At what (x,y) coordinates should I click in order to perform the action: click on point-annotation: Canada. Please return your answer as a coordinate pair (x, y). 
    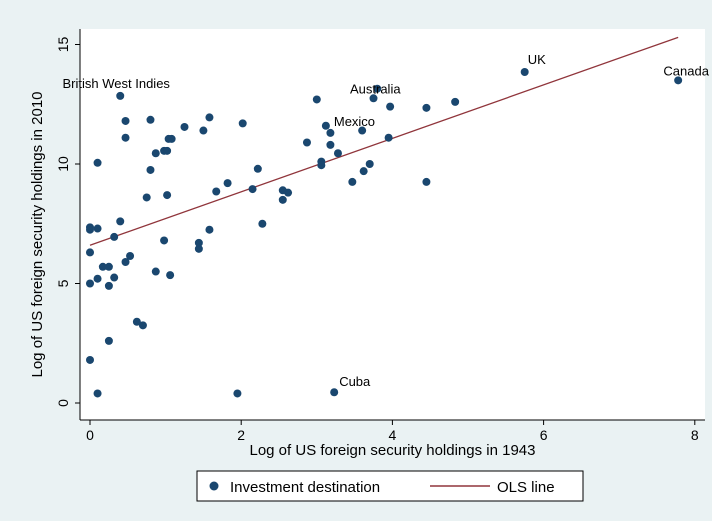
    Looking at the image, I should click on (686, 70).